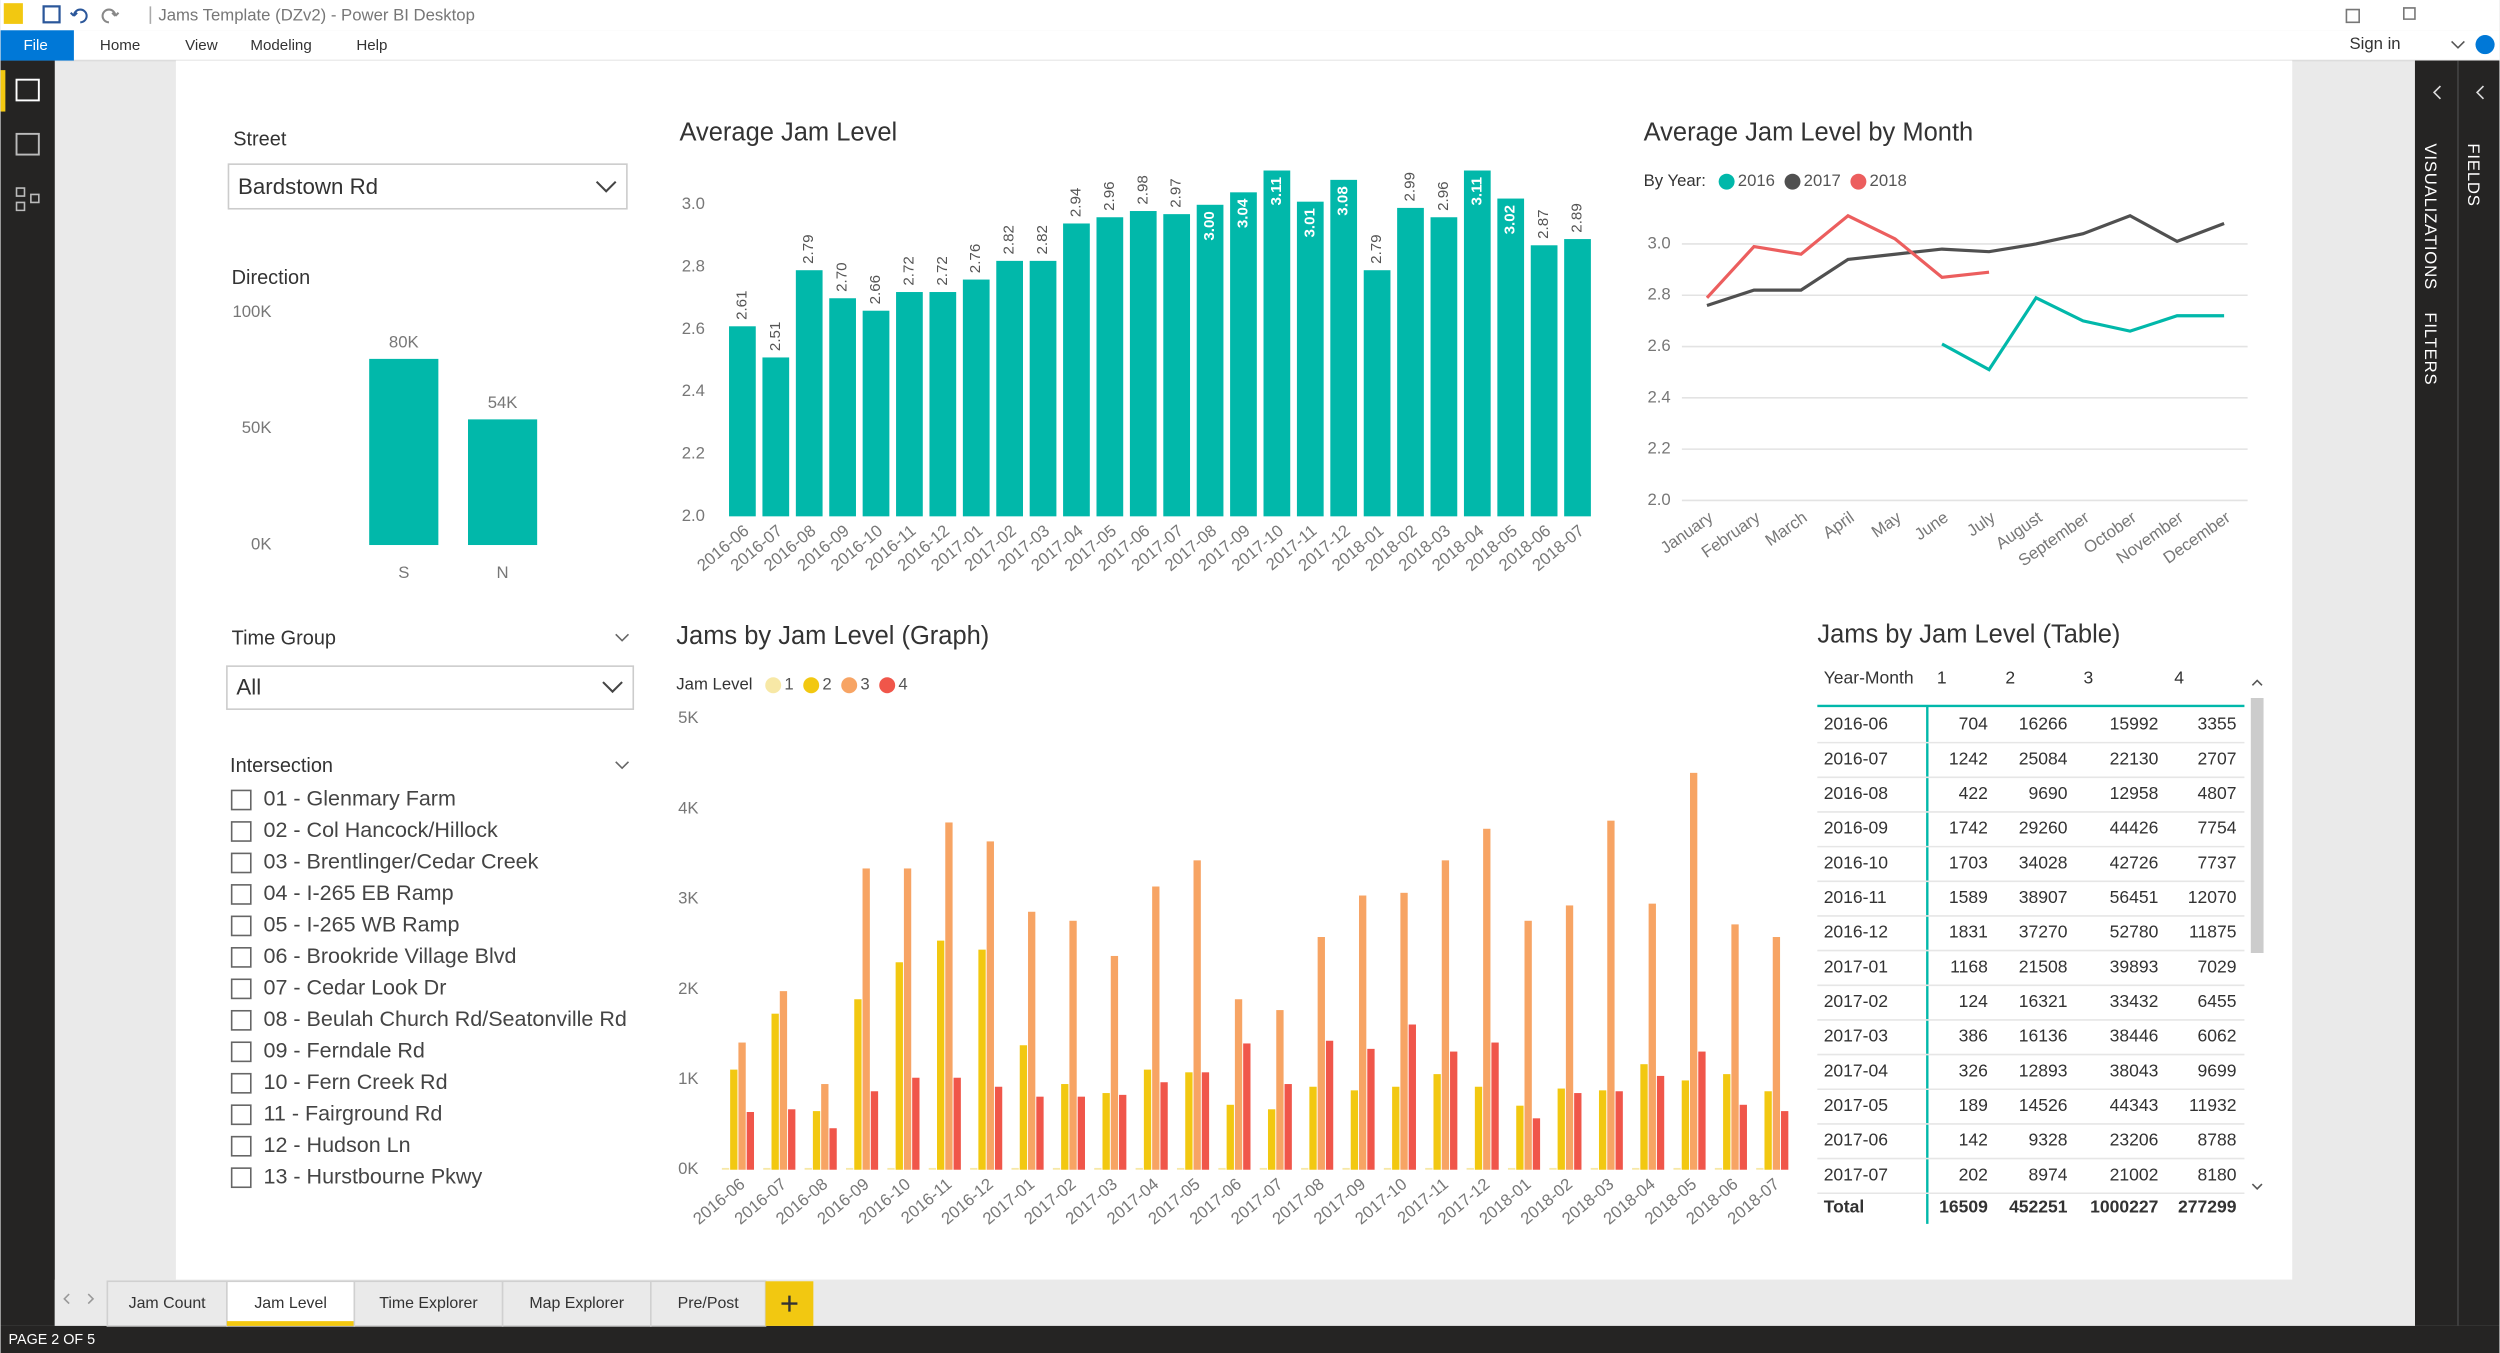 Image resolution: width=2500 pixels, height=1353 pixels. Describe the element at coordinates (280, 45) in the screenshot. I see `menu-item: Modeling` at that location.